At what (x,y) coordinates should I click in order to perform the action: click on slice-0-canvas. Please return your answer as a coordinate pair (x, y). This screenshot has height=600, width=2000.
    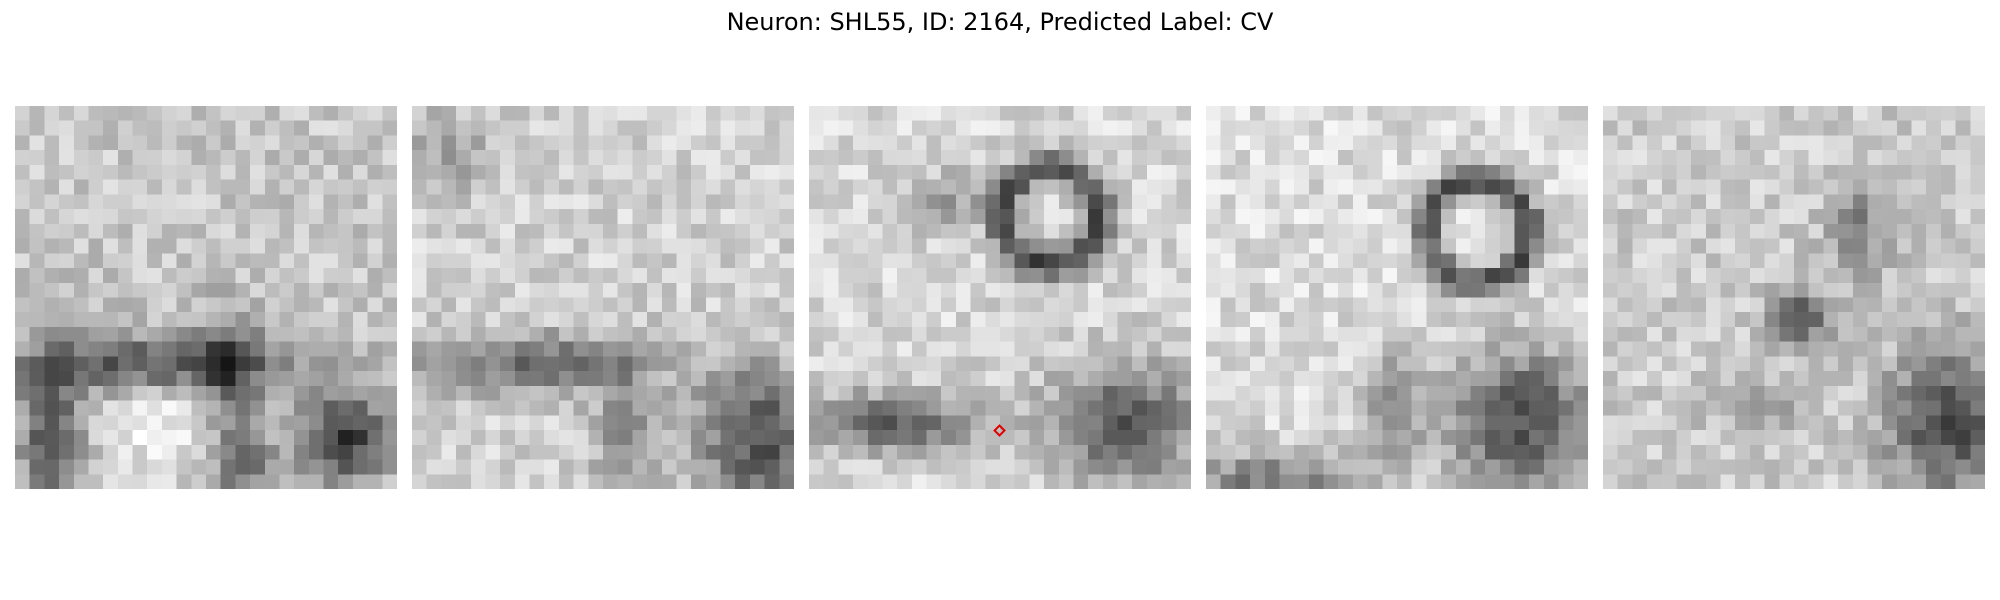
    Looking at the image, I should click on (206, 297).